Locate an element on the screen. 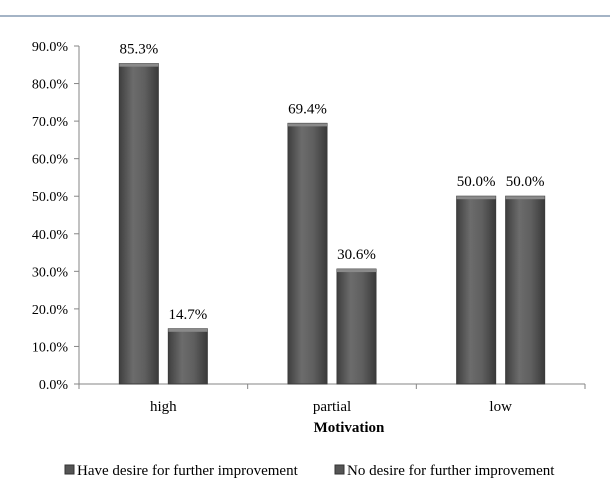 This screenshot has height=481, width=610. y-tick-label: 80.0% is located at coordinates (50, 85).